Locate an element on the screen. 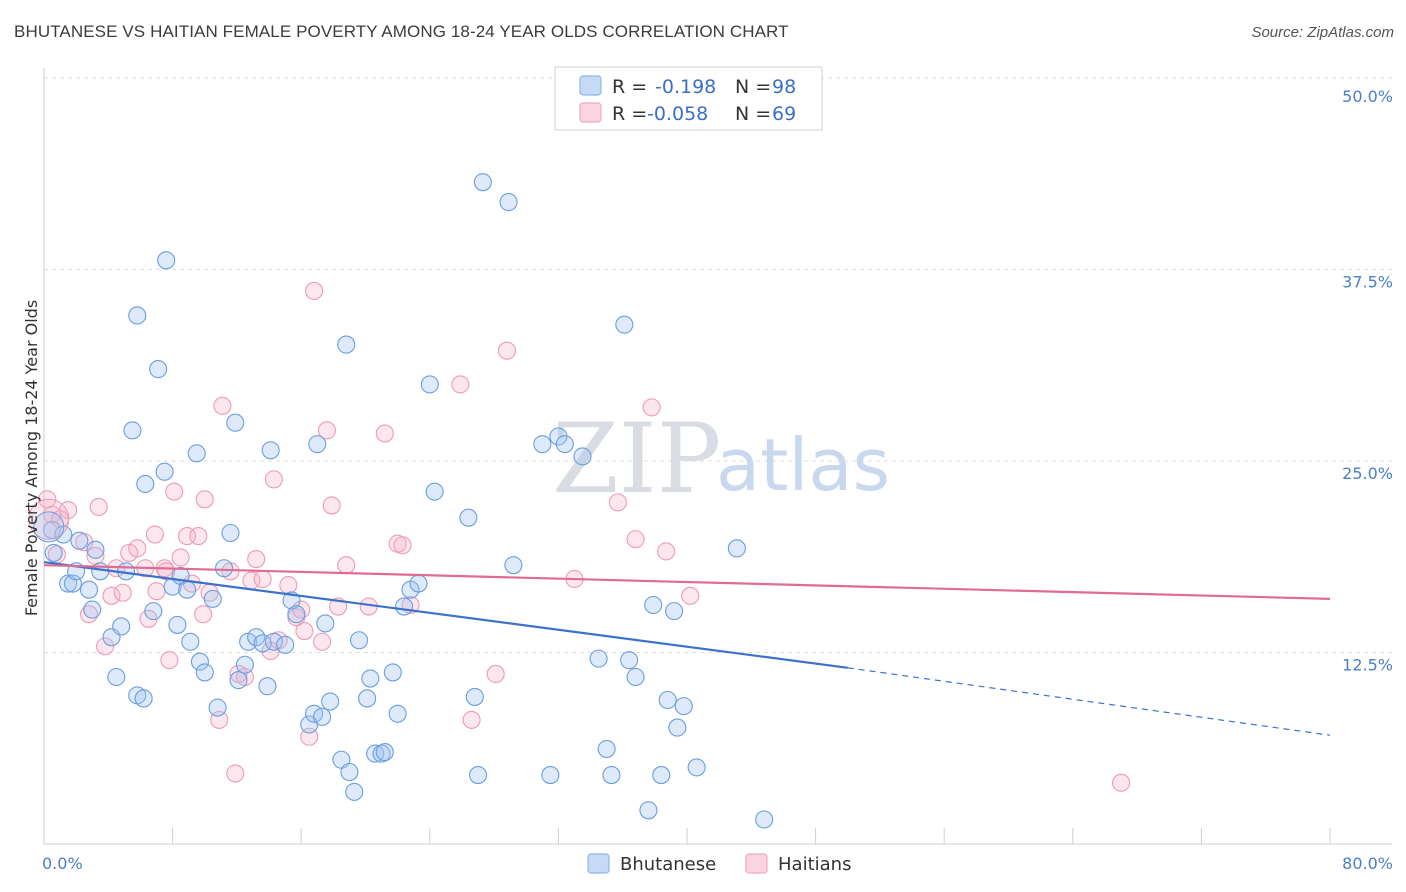  point-bhutanese-cluster is located at coordinates (49, 527).